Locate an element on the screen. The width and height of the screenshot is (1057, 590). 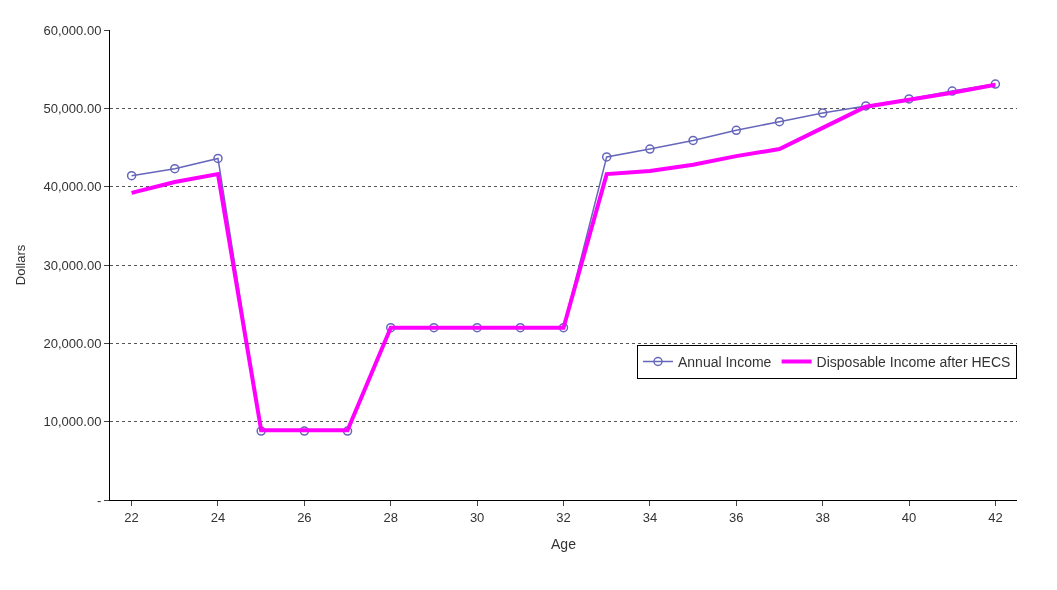
x-tick-label: 30 is located at coordinates (477, 517).